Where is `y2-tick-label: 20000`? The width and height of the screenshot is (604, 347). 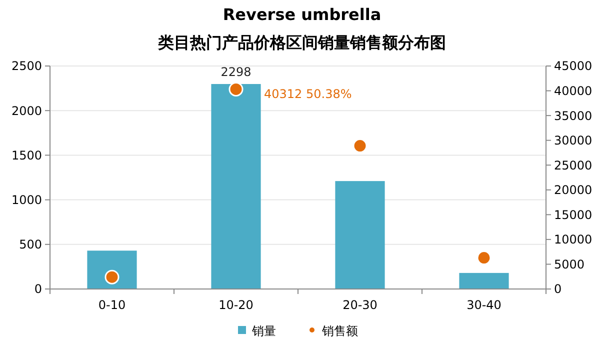
y2-tick-label: 20000 is located at coordinates (573, 190).